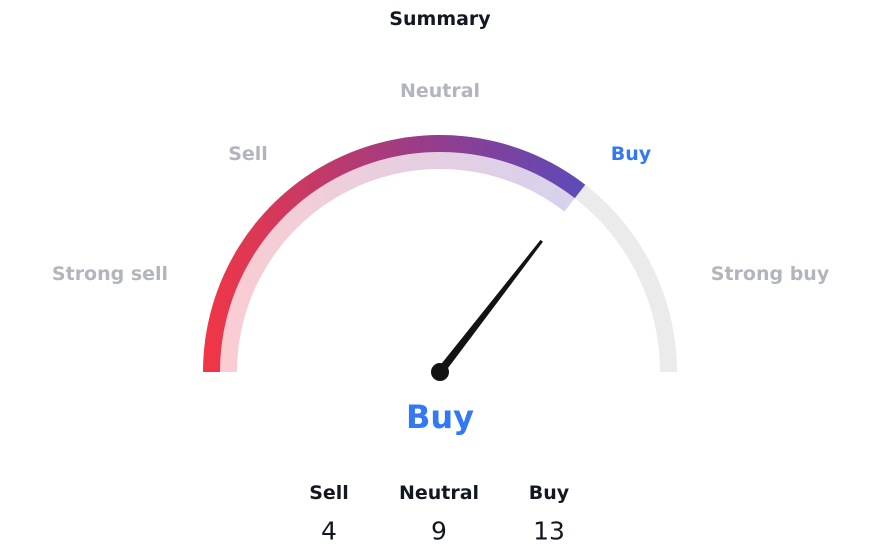 The image size is (889, 556). I want to click on count-label-sell: Sell, so click(329, 493).